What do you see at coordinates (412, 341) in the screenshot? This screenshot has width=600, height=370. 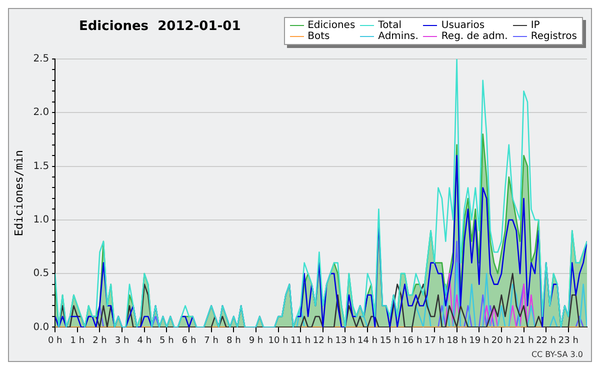 I see `x-tick-label: 16 h` at bounding box center [412, 341].